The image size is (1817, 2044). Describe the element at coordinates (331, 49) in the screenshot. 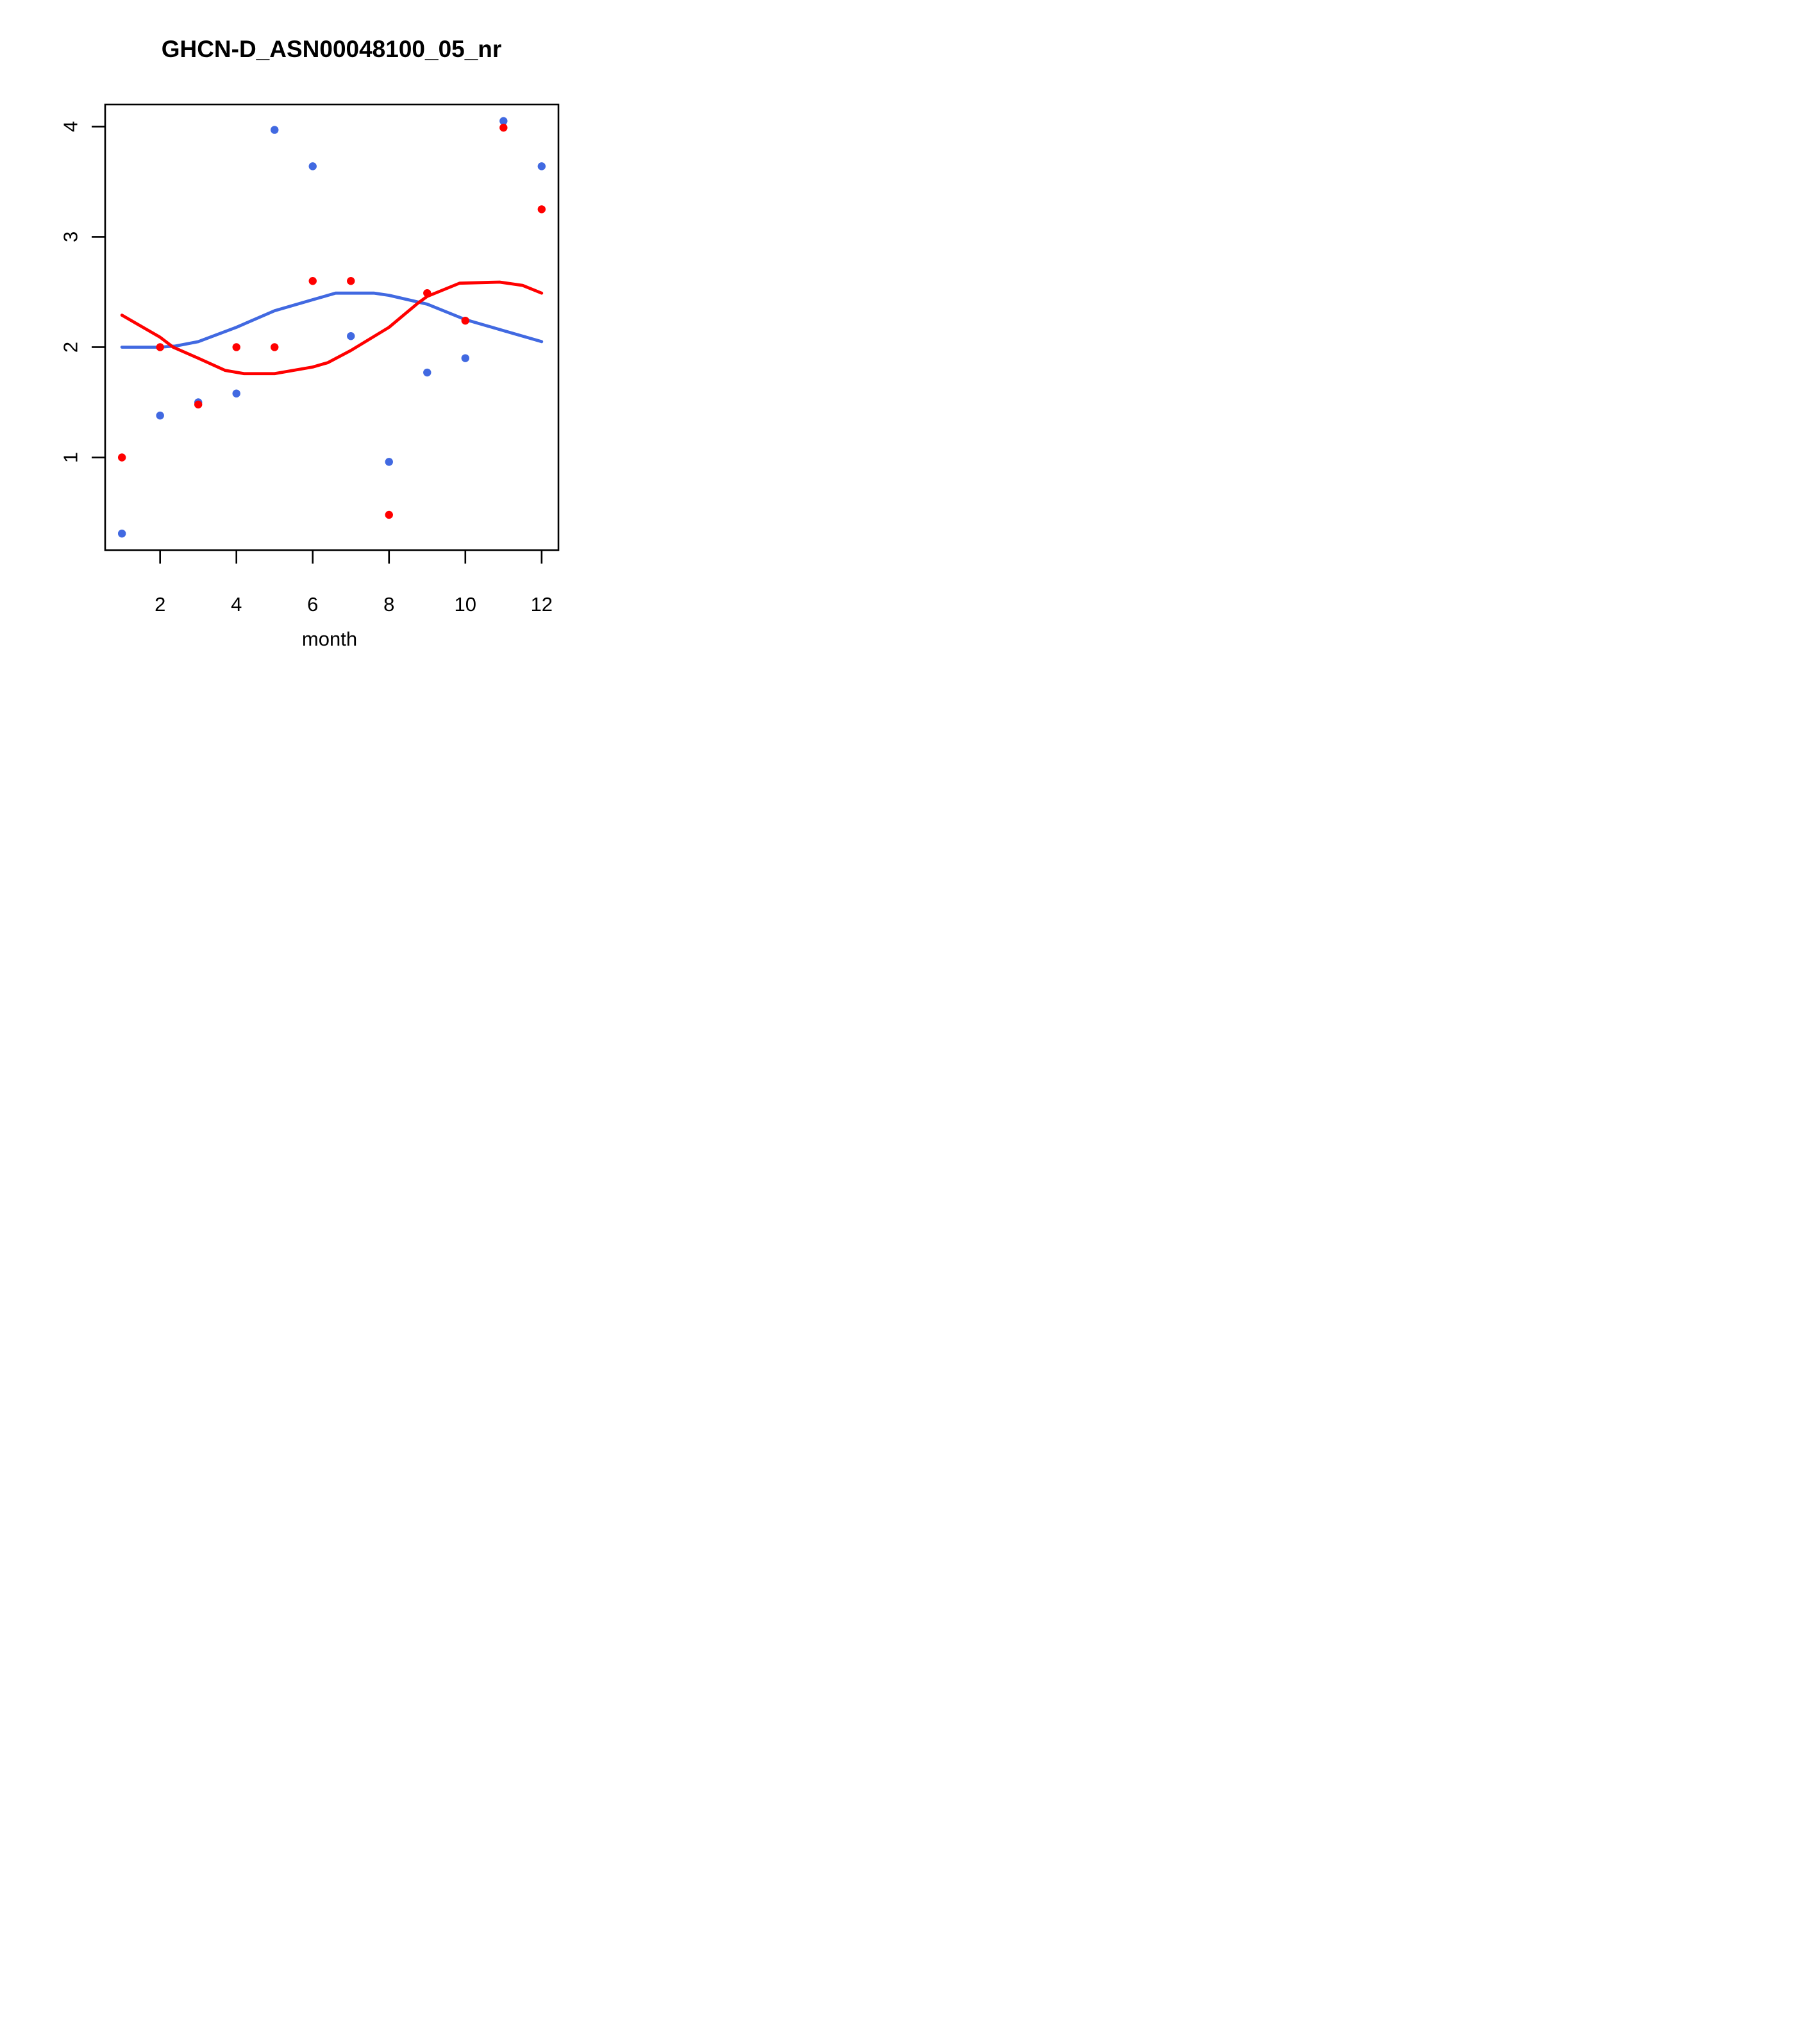

I see `chart-title: GHCN-D_ASN00048100_05_nr` at that location.